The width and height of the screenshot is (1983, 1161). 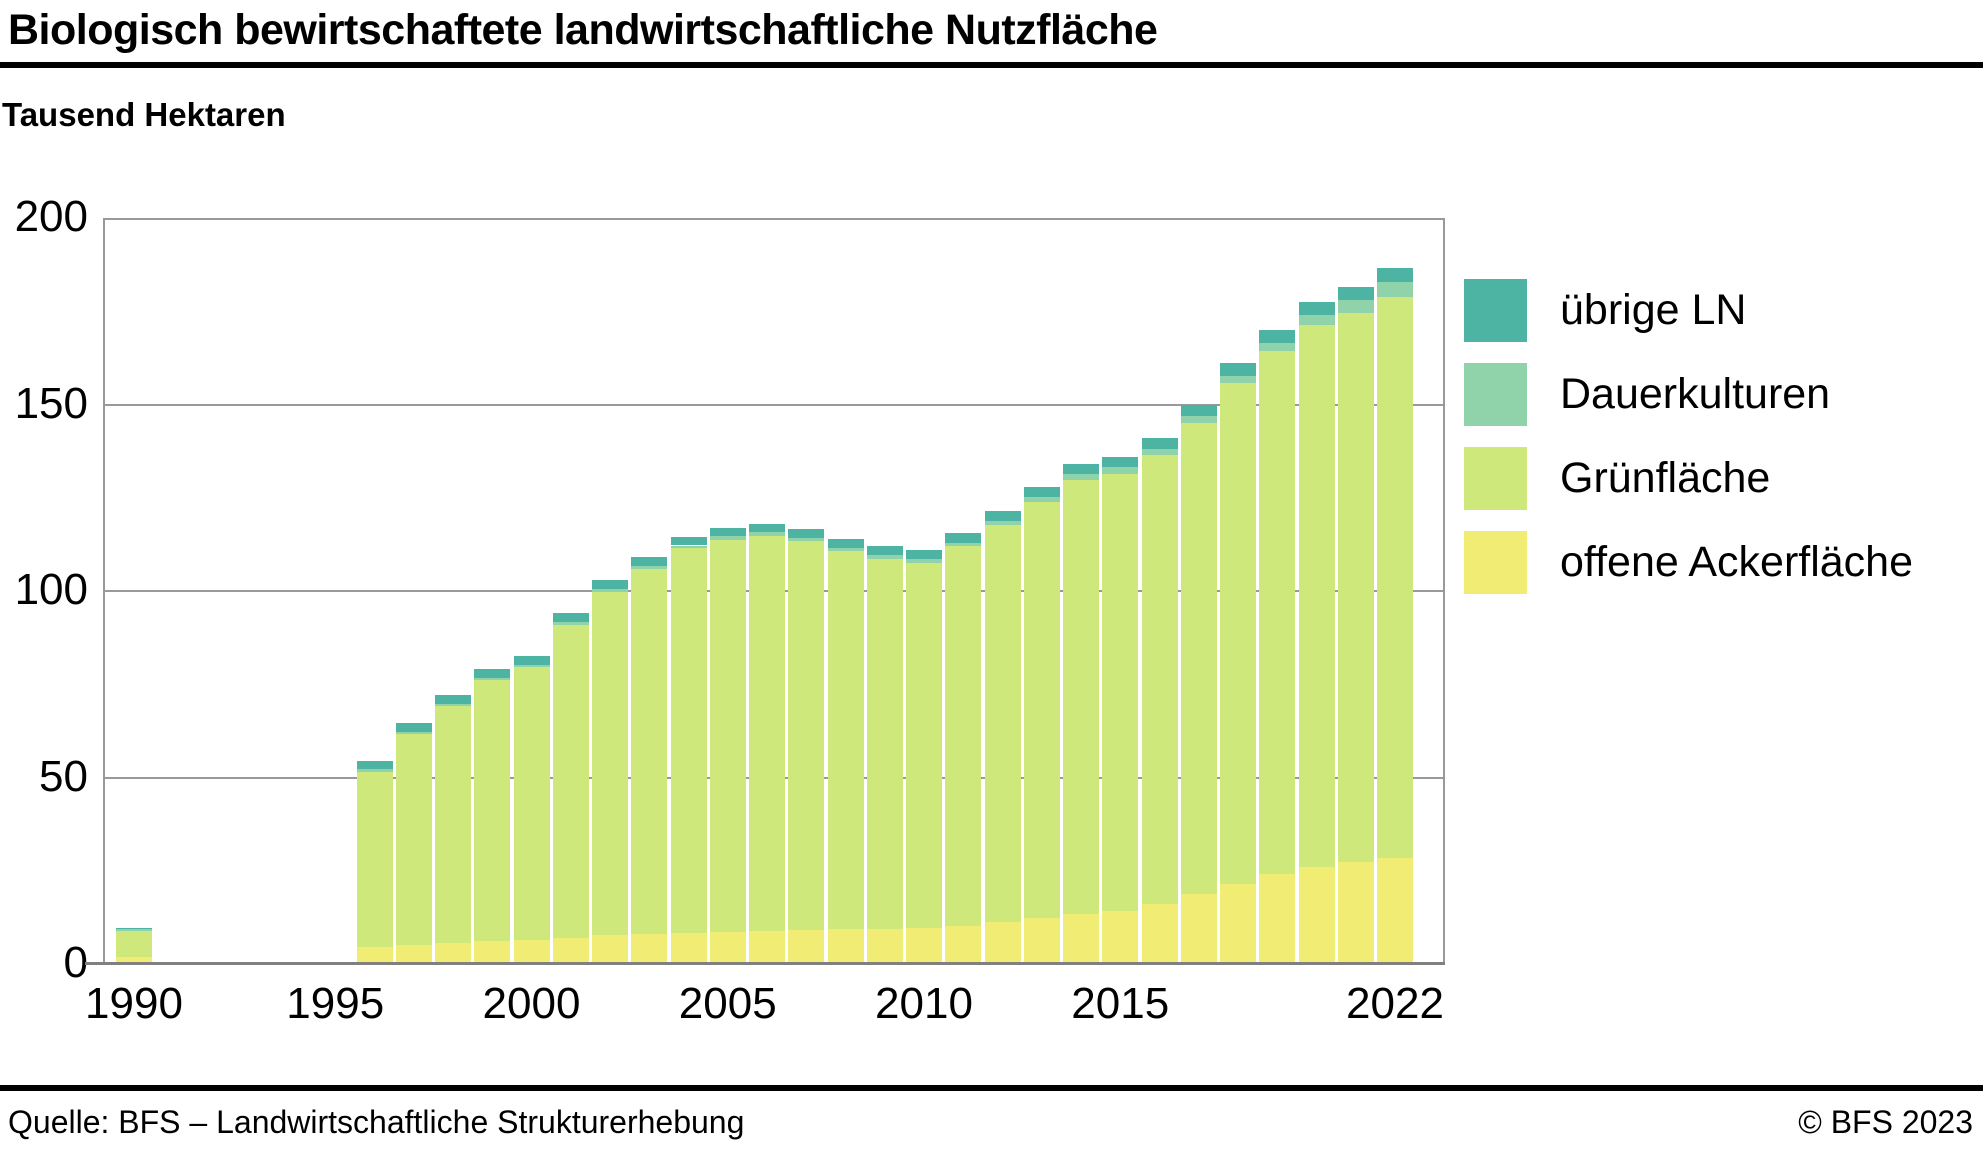 I want to click on bar-1998, so click(x=453, y=829).